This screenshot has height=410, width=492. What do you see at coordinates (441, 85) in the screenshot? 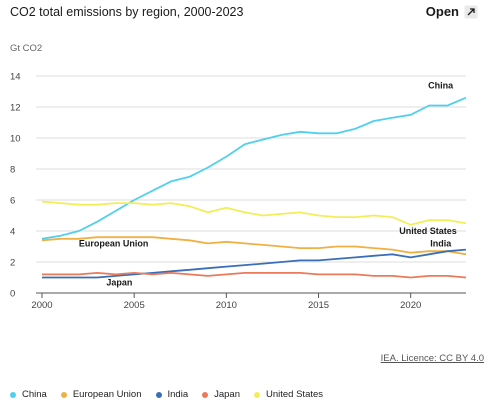
I see `annotation-china: China` at bounding box center [441, 85].